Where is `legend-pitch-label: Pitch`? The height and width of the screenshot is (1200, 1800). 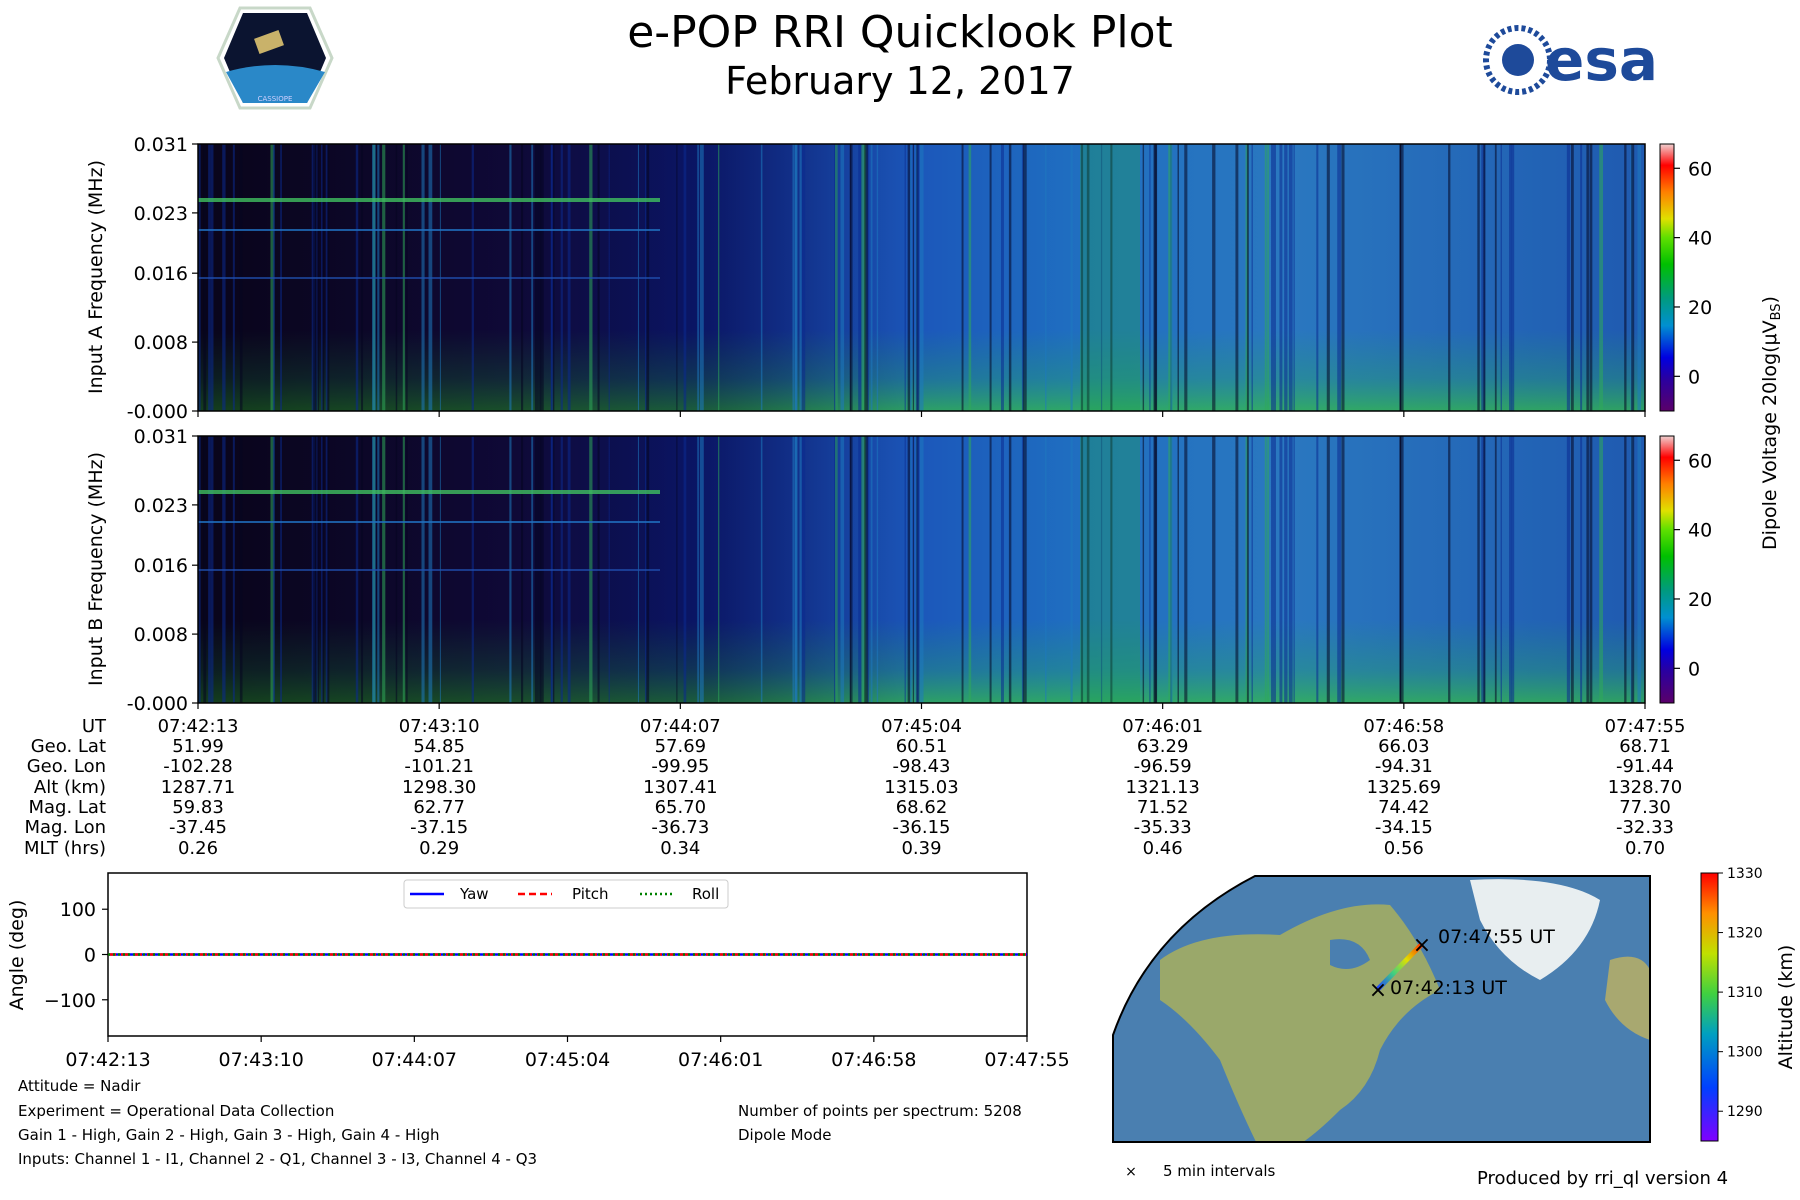 legend-pitch-label: Pitch is located at coordinates (590, 894).